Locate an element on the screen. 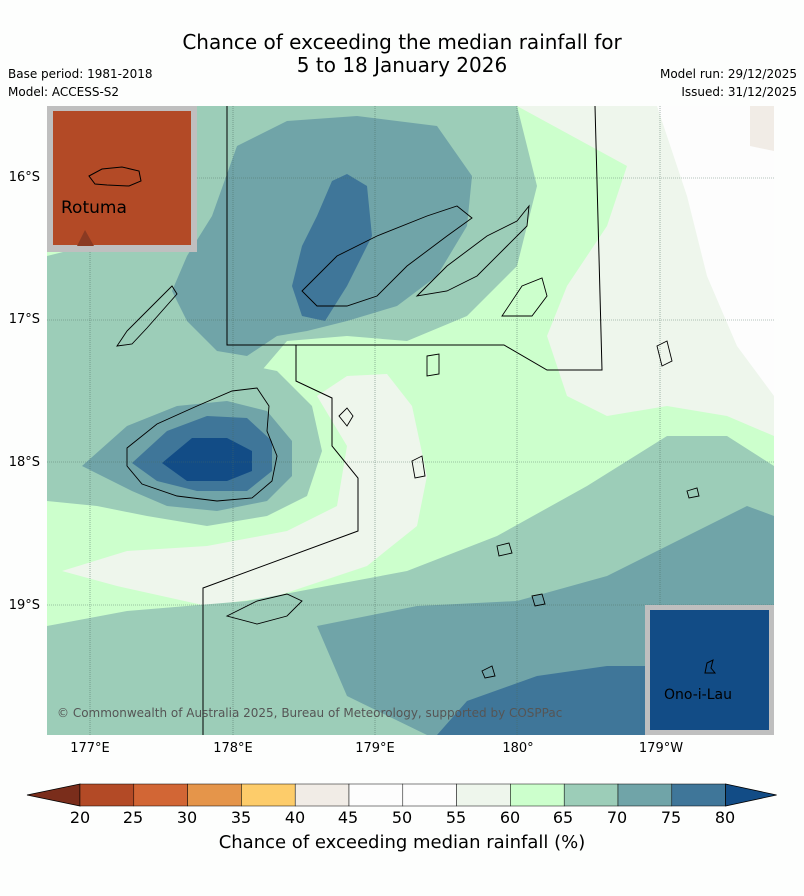 This screenshot has height=896, width=804. band-50-55-ne is located at coordinates (715, 251).